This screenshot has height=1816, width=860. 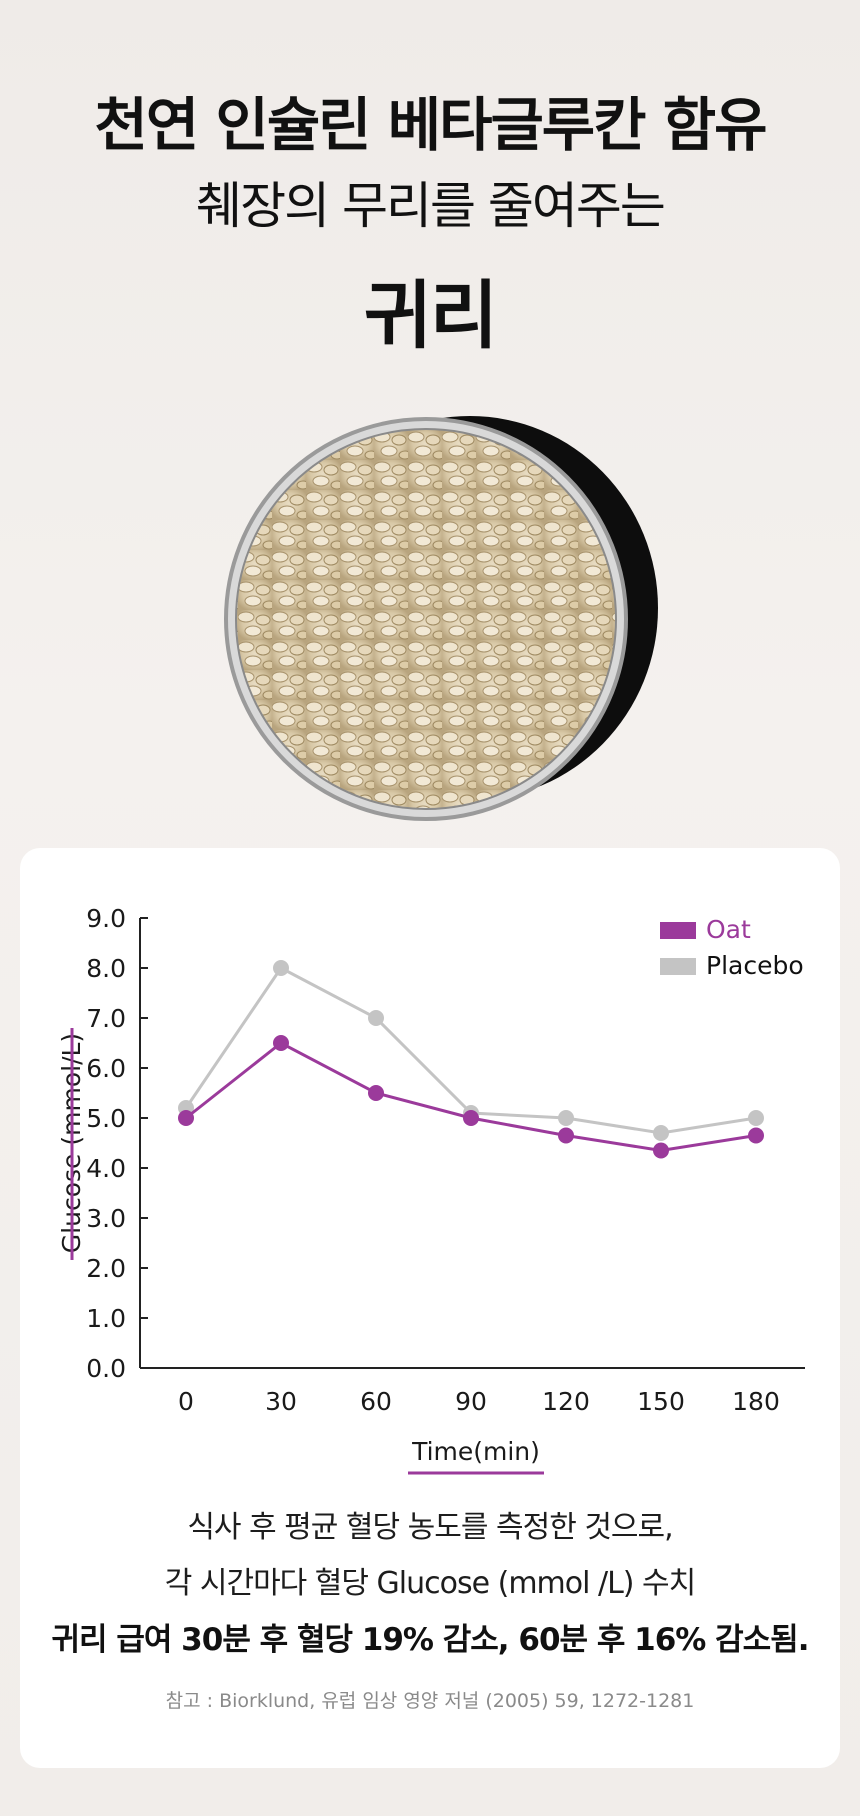 What do you see at coordinates (431, 206) in the screenshot?
I see `headline-subtitle: 췌장의 무리를 줄여주는` at bounding box center [431, 206].